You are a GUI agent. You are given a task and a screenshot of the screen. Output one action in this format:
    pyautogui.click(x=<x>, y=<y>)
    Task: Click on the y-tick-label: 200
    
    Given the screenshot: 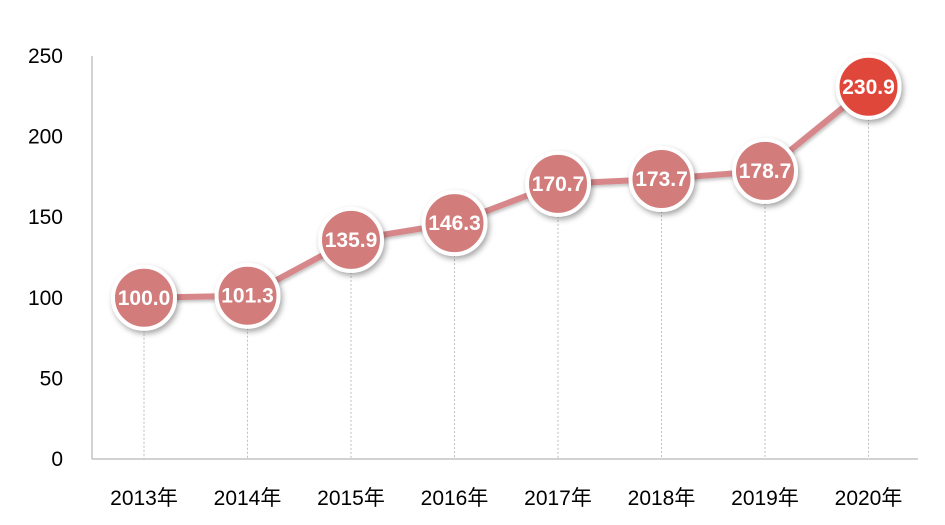 What is the action you would take?
    pyautogui.click(x=45, y=137)
    